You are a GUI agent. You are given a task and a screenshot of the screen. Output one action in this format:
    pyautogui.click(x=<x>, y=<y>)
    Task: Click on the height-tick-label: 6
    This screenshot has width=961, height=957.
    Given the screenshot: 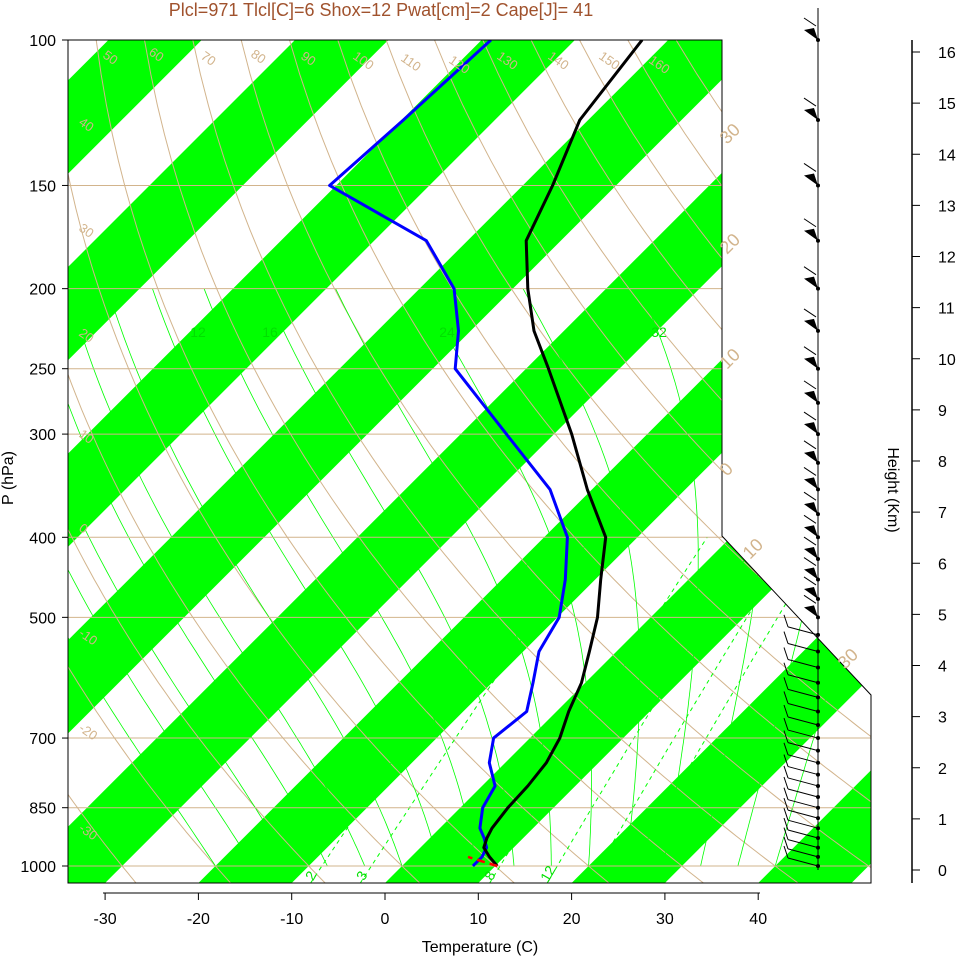 What is the action you would take?
    pyautogui.click(x=942, y=564)
    